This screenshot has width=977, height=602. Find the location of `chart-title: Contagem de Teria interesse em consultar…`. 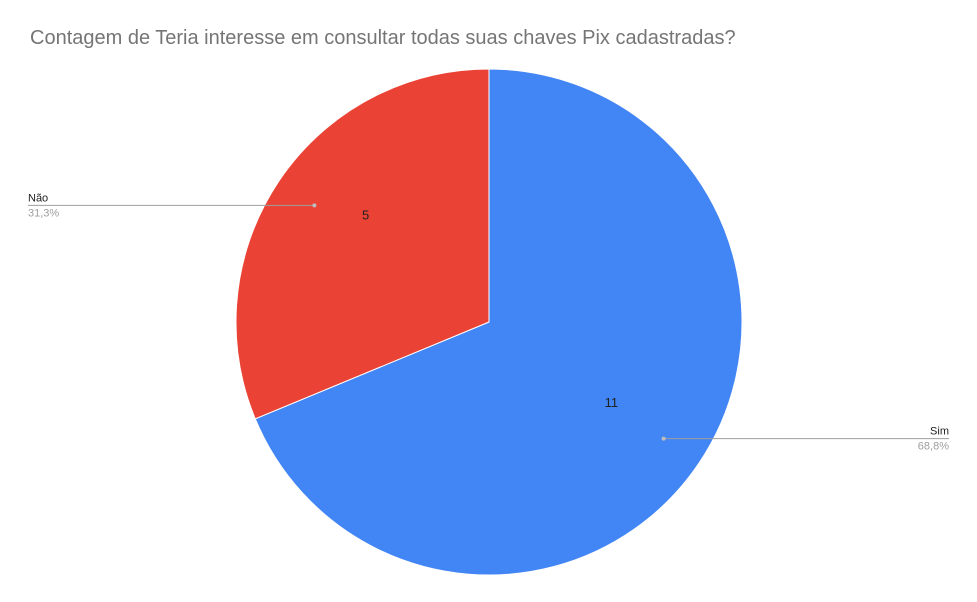

chart-title: Contagem de Teria interesse em consultar… is located at coordinates (383, 38).